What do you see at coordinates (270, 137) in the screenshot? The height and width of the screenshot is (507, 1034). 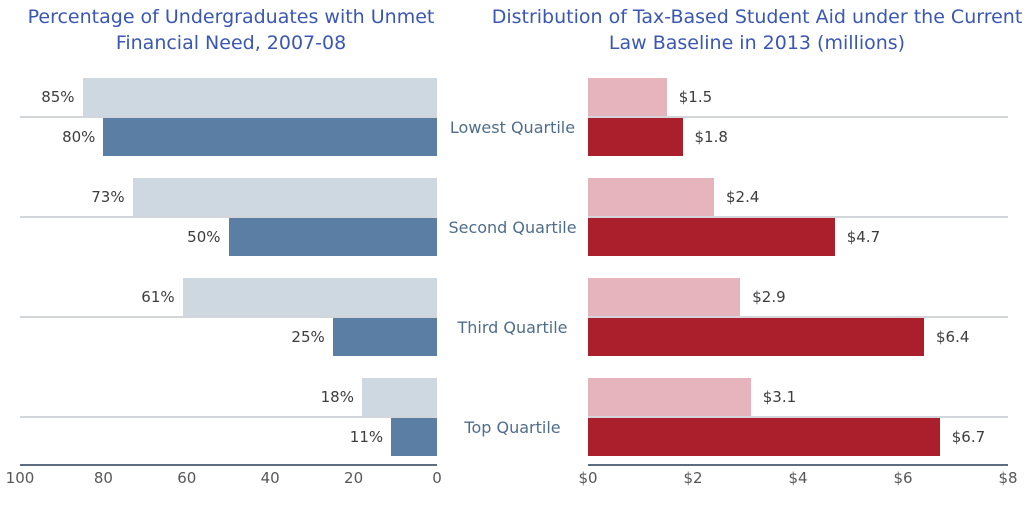 I see `bar-dark-blue-lowest` at bounding box center [270, 137].